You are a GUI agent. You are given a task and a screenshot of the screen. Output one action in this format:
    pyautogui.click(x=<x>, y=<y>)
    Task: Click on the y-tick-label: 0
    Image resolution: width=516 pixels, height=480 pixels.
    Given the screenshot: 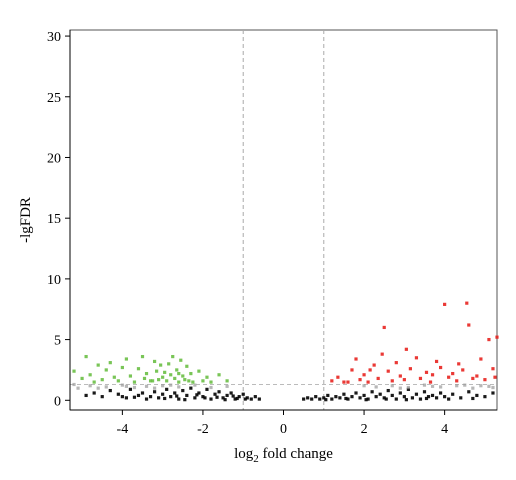 What is the action you would take?
    pyautogui.click(x=57, y=401)
    